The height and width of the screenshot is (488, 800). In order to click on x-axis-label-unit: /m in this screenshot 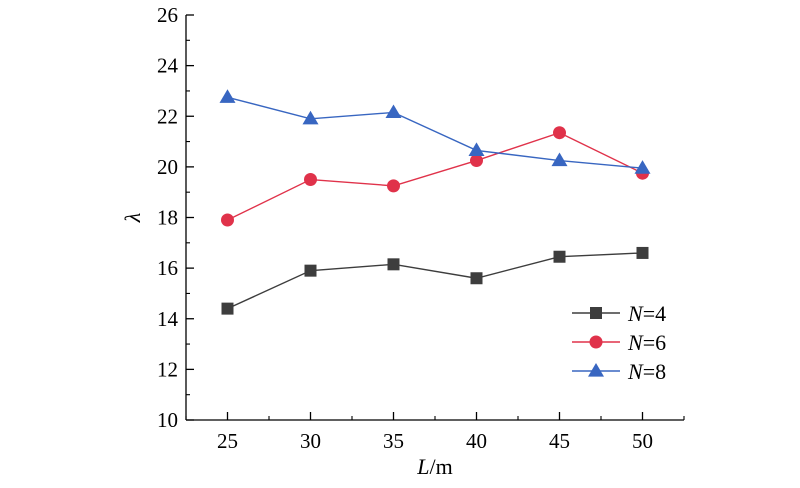, I will do `click(441, 466)`.